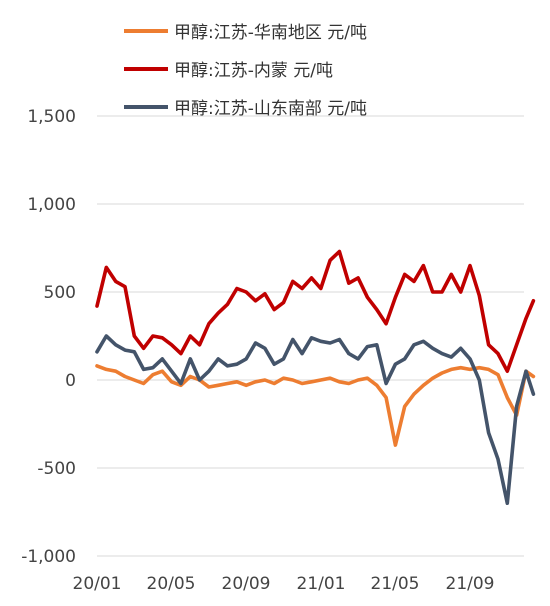  I want to click on xtick-label-20-01: 20/01, so click(97, 584).